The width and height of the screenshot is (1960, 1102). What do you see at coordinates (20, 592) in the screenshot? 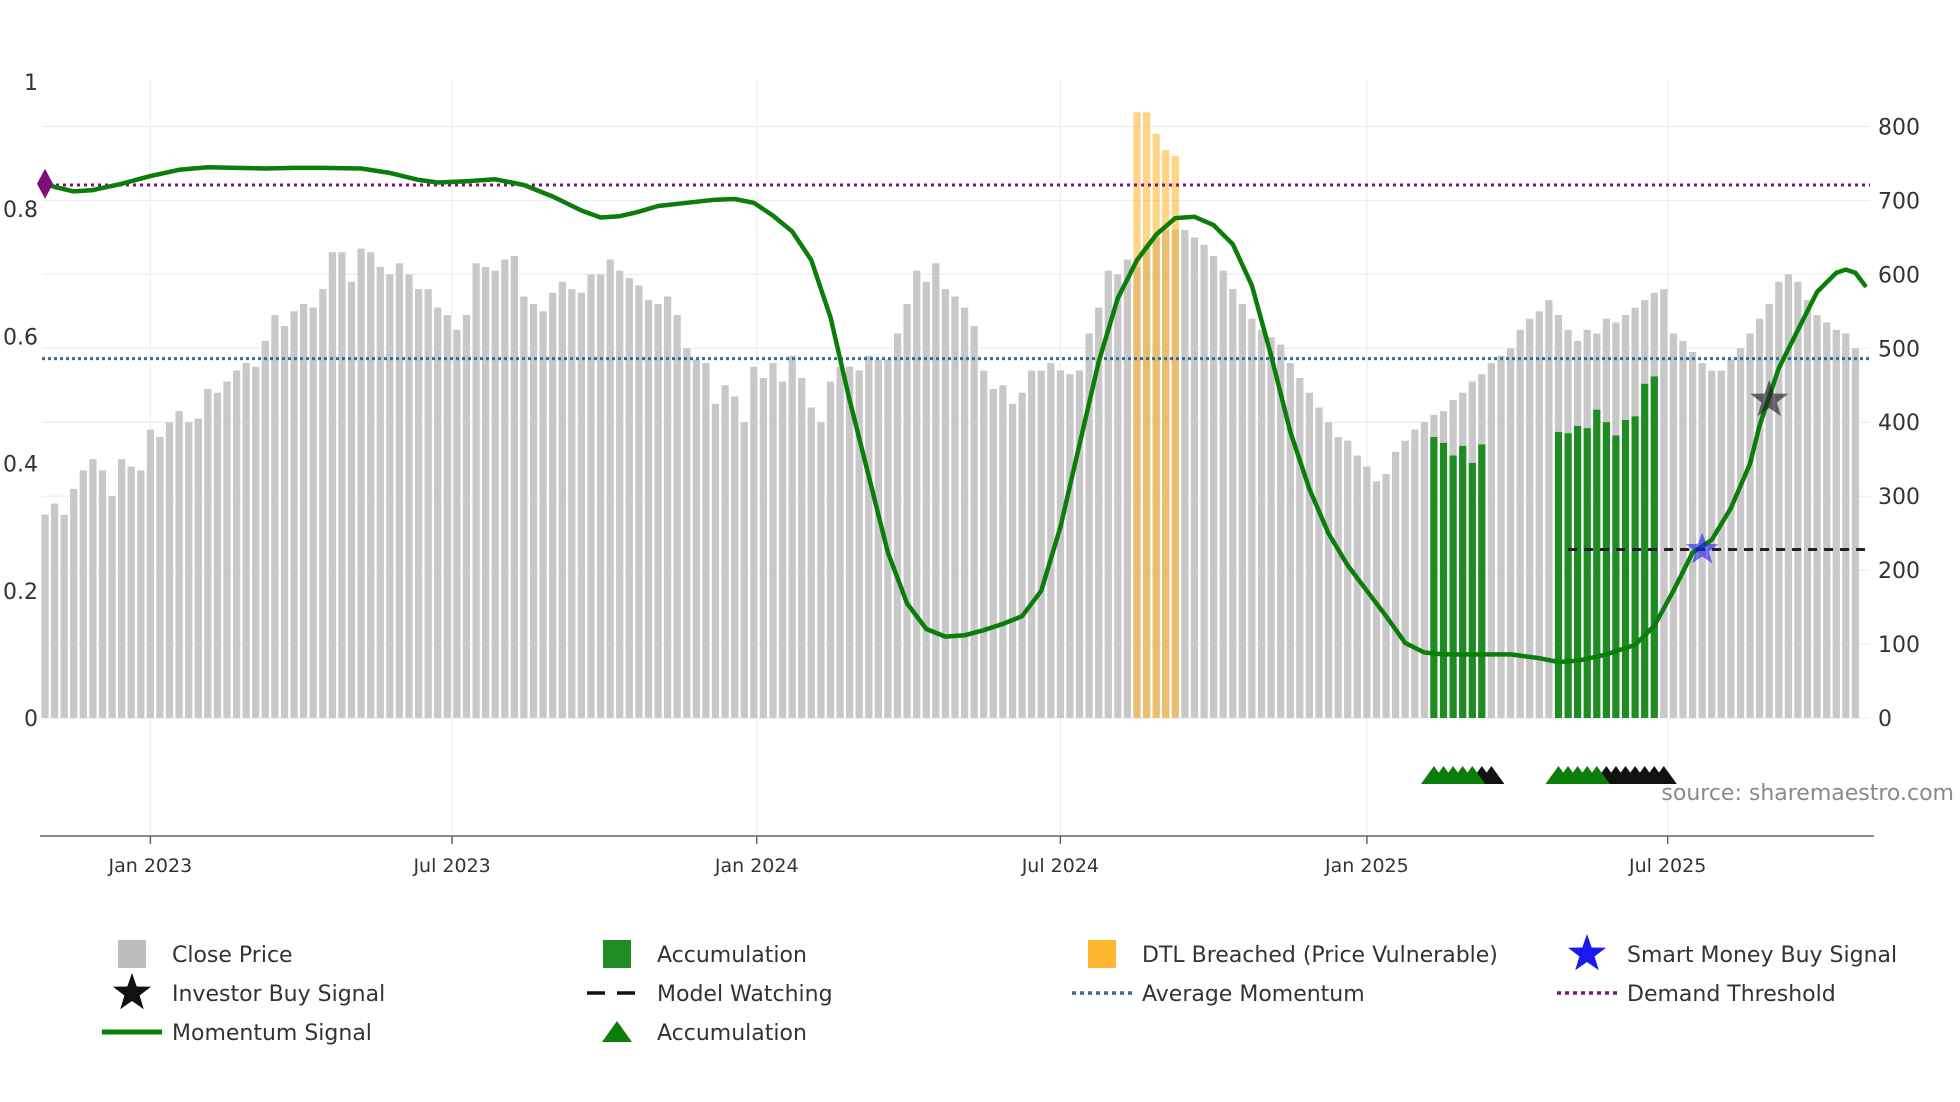
I see `left-axis-tick-label: 0.2` at bounding box center [20, 592].